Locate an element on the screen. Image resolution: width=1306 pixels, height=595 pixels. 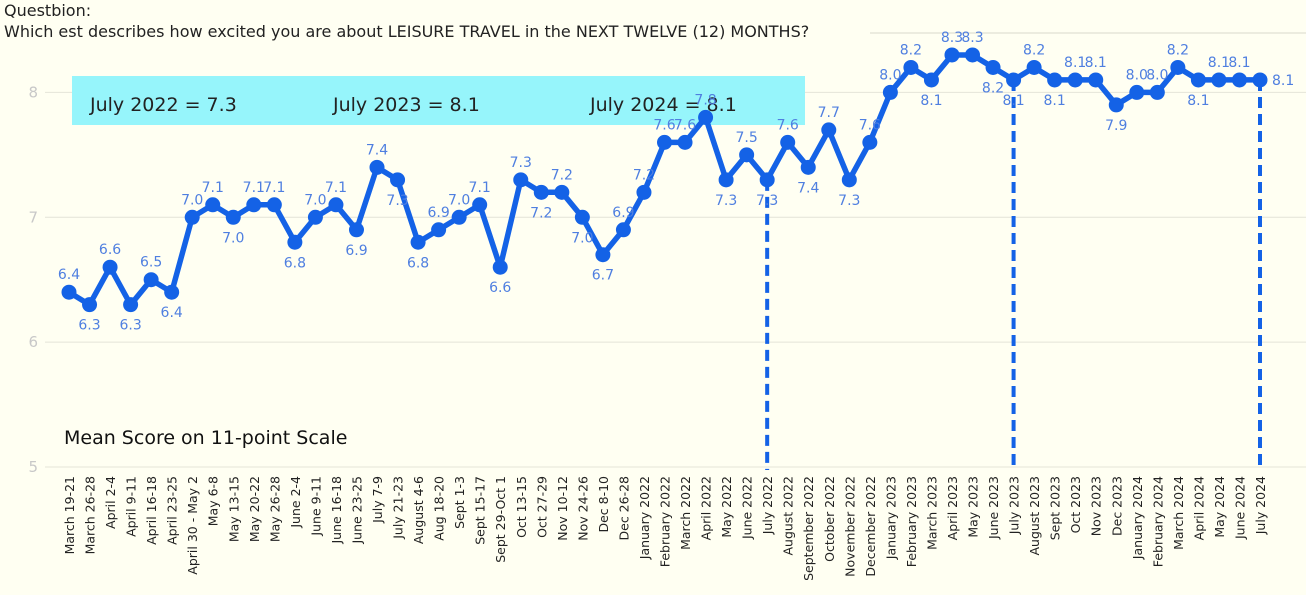
x-tick-label: Aug 18-20 is located at coordinates (439, 508).